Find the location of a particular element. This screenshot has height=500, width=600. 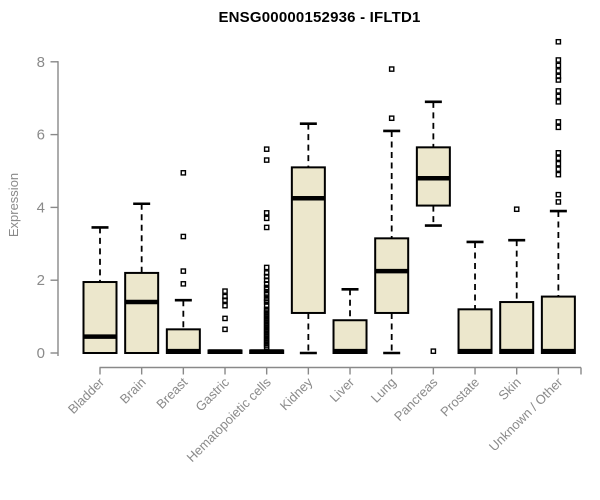

y-axis-tick-label: 0 is located at coordinates (41, 353).